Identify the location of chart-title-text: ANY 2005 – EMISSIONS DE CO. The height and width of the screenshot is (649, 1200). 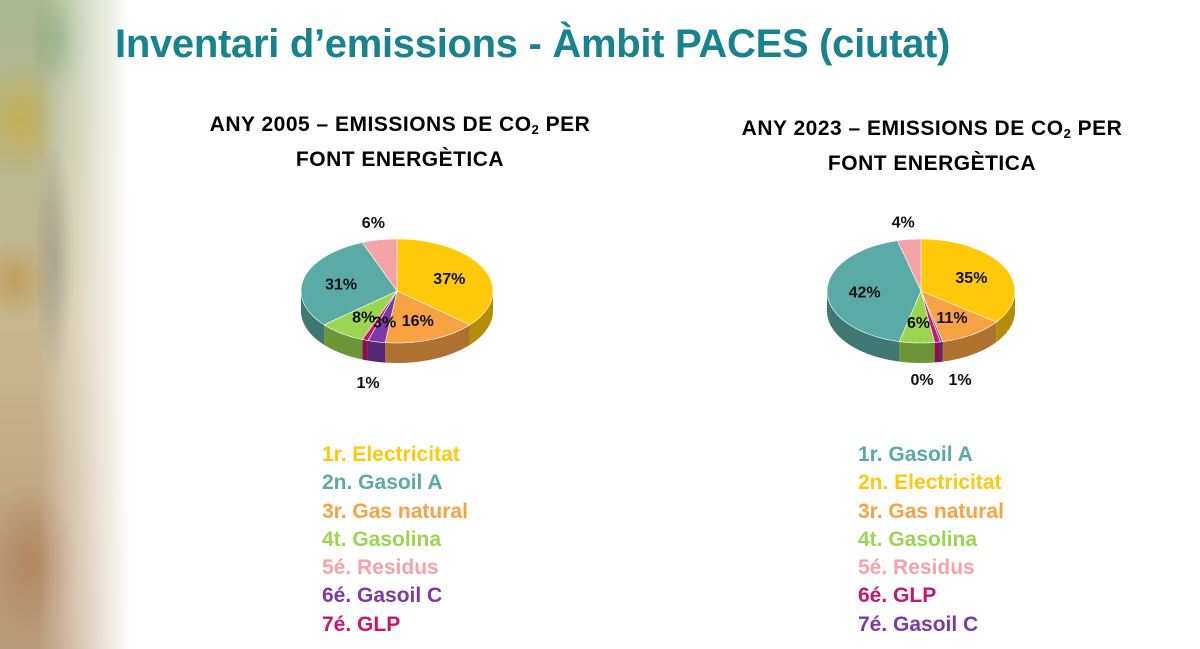
(370, 124).